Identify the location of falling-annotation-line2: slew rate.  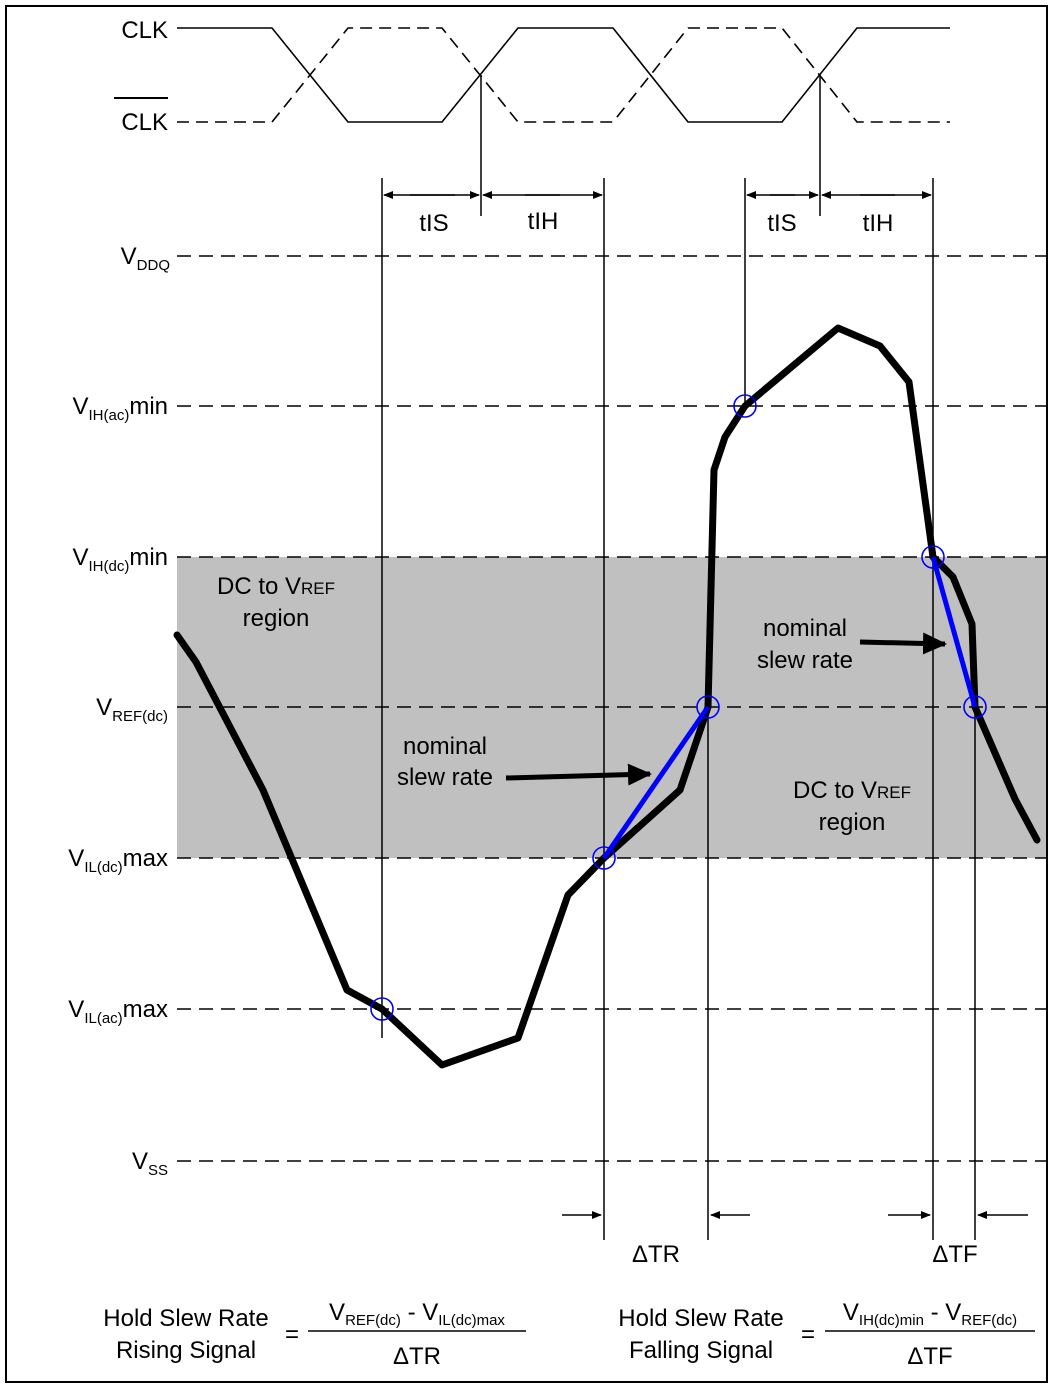
(805, 660).